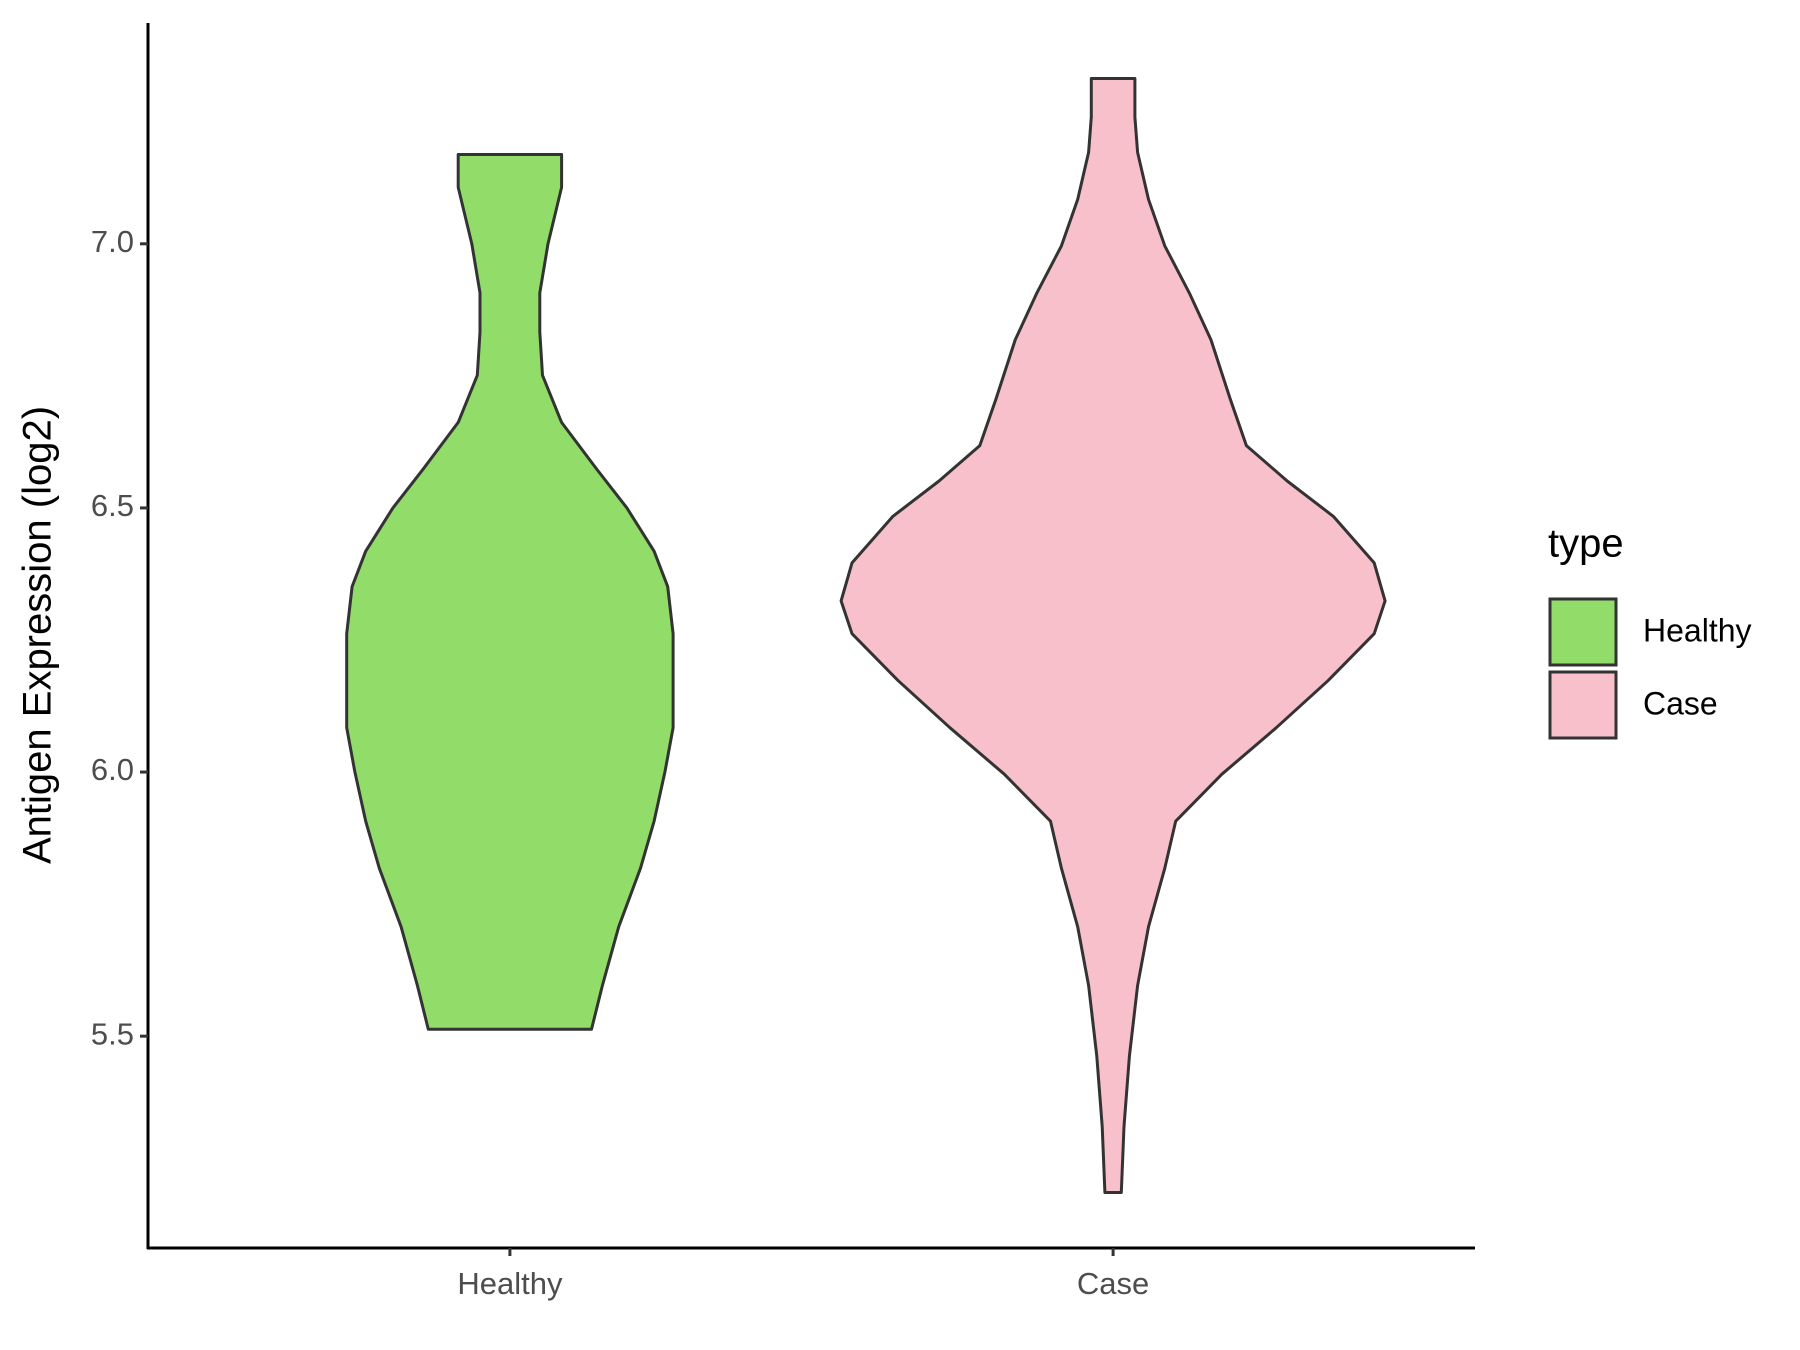 This screenshot has width=1800, height=1350. I want to click on x-tick-label: Healthy, so click(510, 1283).